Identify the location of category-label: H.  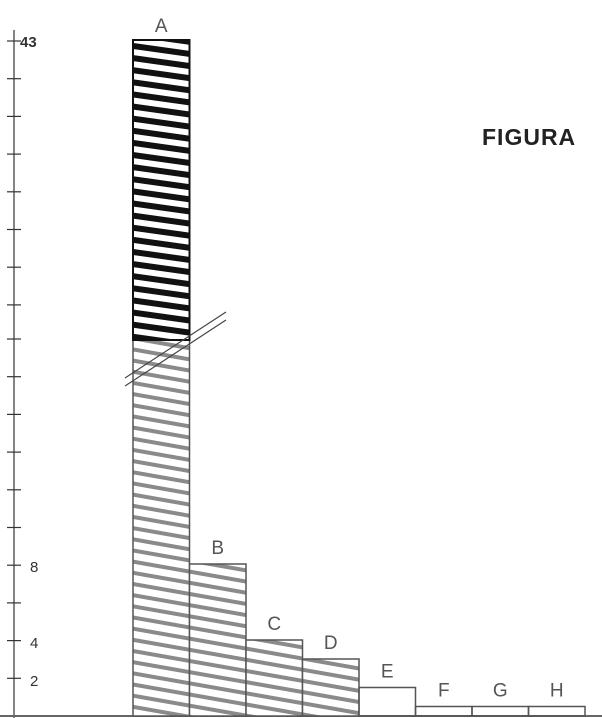
(557, 691).